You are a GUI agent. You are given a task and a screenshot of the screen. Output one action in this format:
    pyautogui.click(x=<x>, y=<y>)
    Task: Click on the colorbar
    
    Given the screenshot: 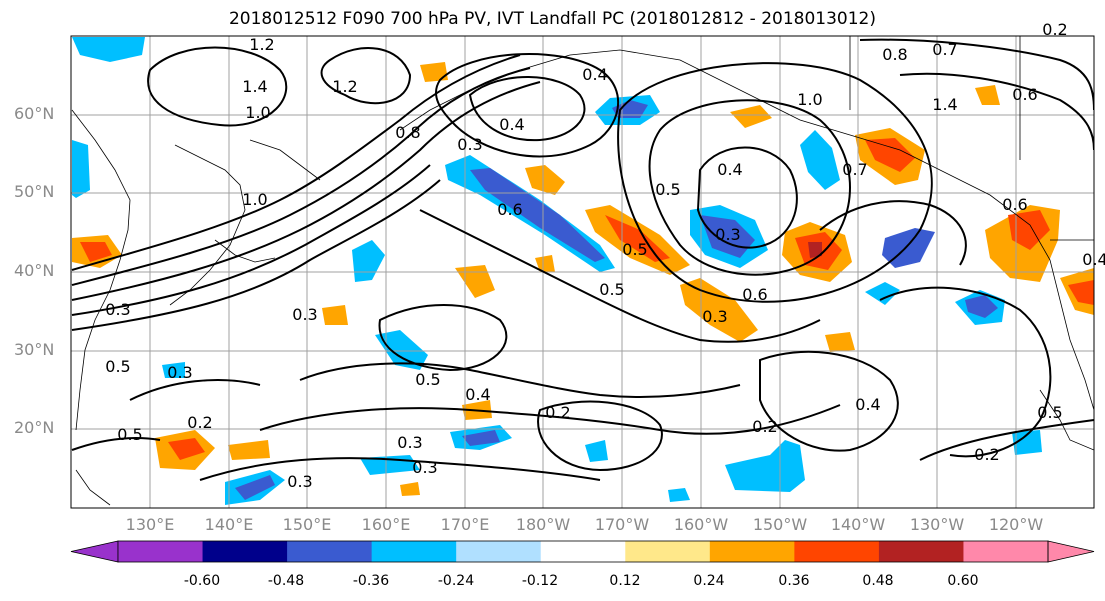 What is the action you would take?
    pyautogui.click(x=582, y=551)
    